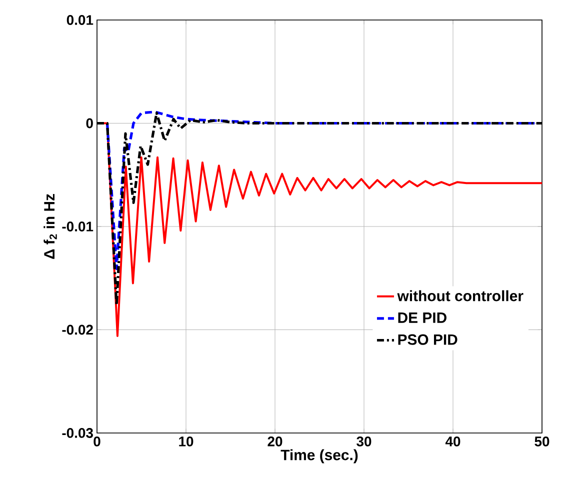  Describe the element at coordinates (452, 441) in the screenshot. I see `x-tick-label: 40` at that location.